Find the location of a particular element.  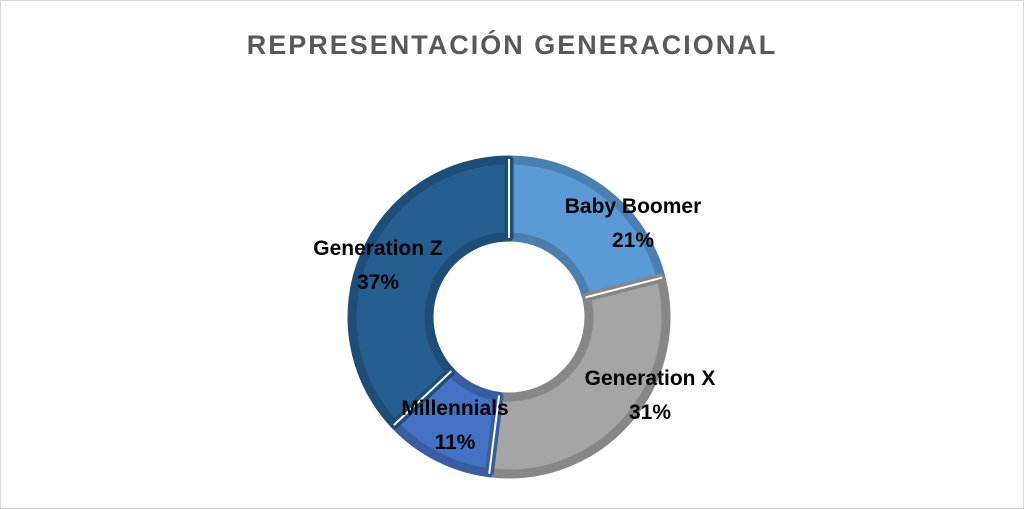

slice-generation-x is located at coordinates (577, 376).